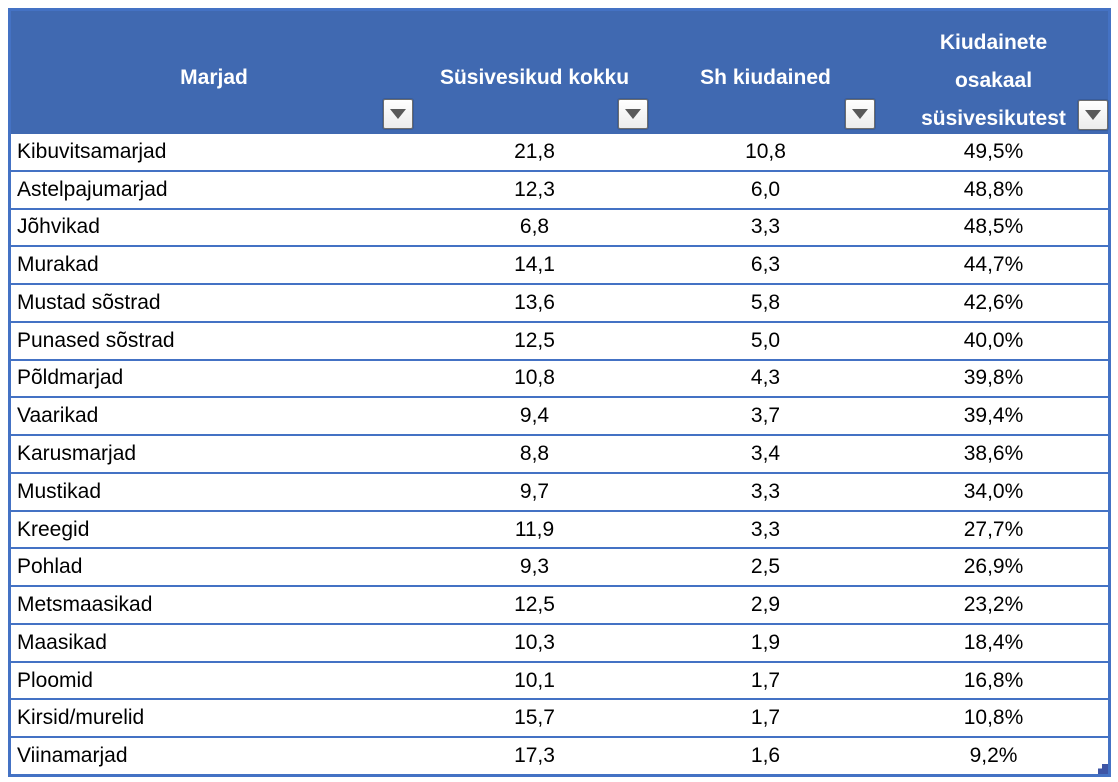  What do you see at coordinates (993, 340) in the screenshot?
I see `cell-fiber-share: 40,0%` at bounding box center [993, 340].